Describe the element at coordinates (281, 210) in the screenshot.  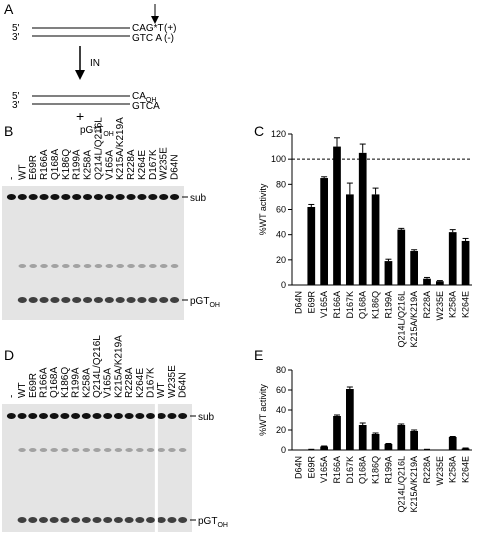
I see `y-tick-label: 60` at that location.